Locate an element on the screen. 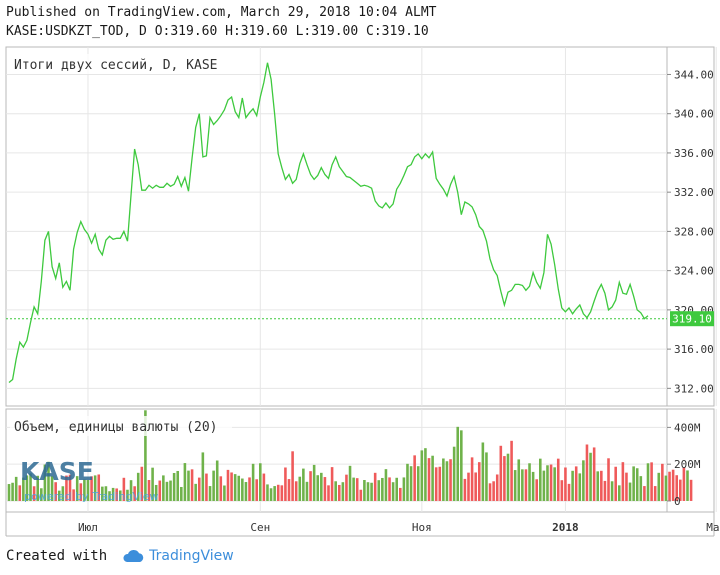 Image resolution: width=720 pixels, height=575 pixels. time-tick-label: Сен is located at coordinates (260, 527).